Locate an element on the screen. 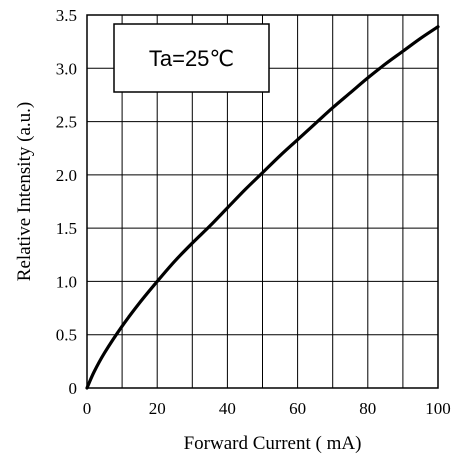 This screenshot has height=457, width=466. y-tick-label: 0.5 is located at coordinates (66, 335).